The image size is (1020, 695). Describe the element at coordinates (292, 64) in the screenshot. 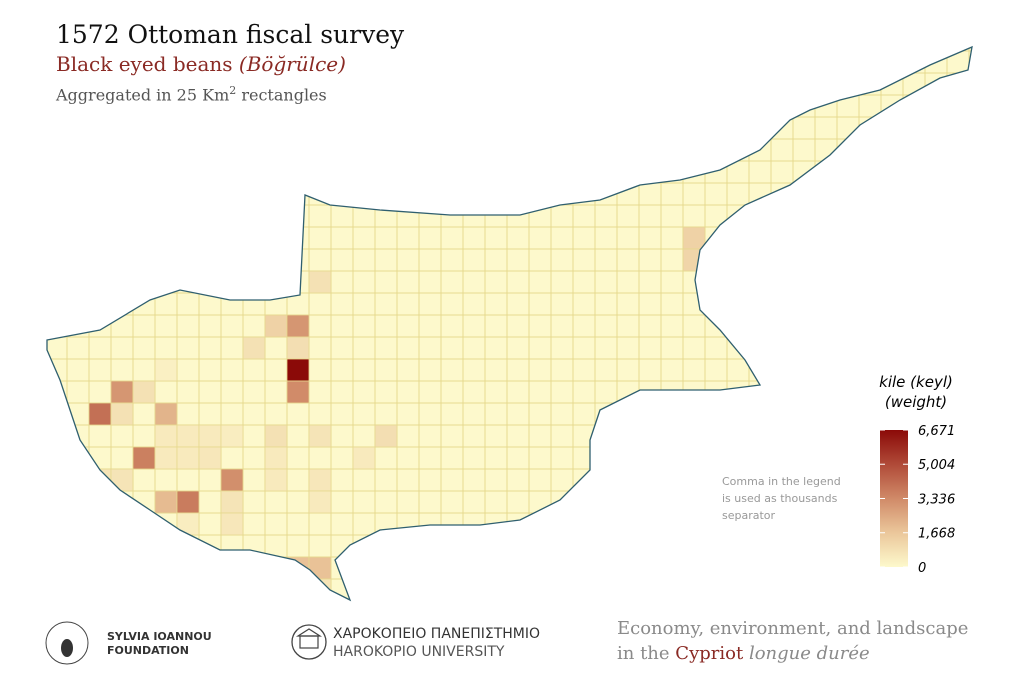

I see `subtitle-italic: (Böğrülce)` at that location.